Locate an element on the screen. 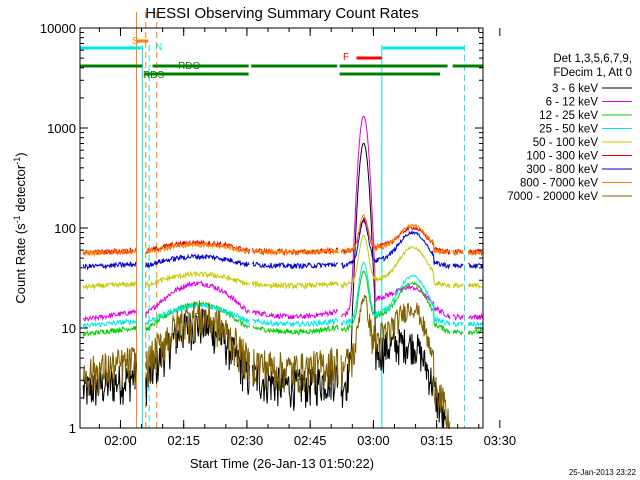  y-tick-label: 1 is located at coordinates (72, 428).